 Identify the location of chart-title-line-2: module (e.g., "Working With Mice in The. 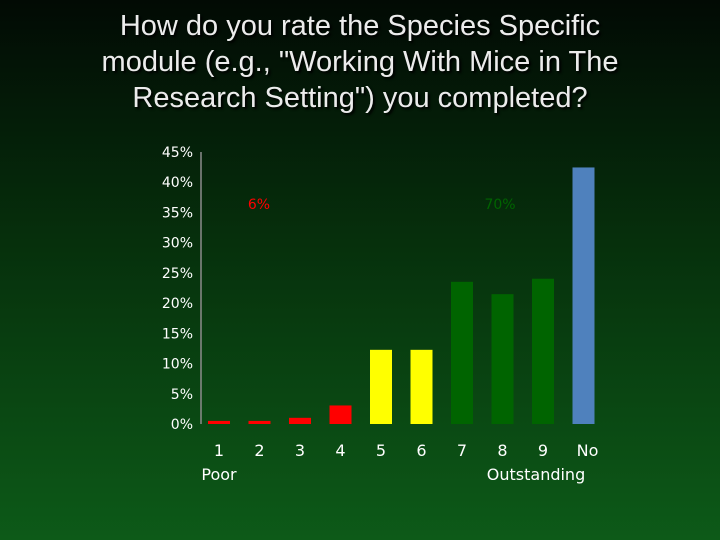
(360, 62).